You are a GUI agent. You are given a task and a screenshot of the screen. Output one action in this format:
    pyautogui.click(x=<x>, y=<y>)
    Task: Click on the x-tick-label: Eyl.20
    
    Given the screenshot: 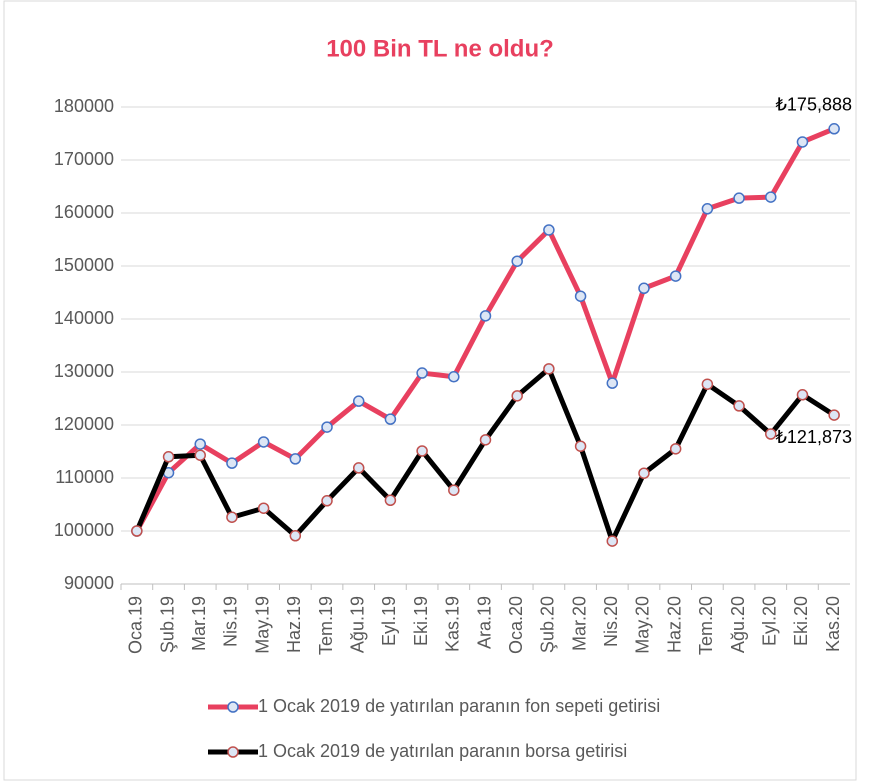 What is the action you would take?
    pyautogui.click(x=770, y=621)
    